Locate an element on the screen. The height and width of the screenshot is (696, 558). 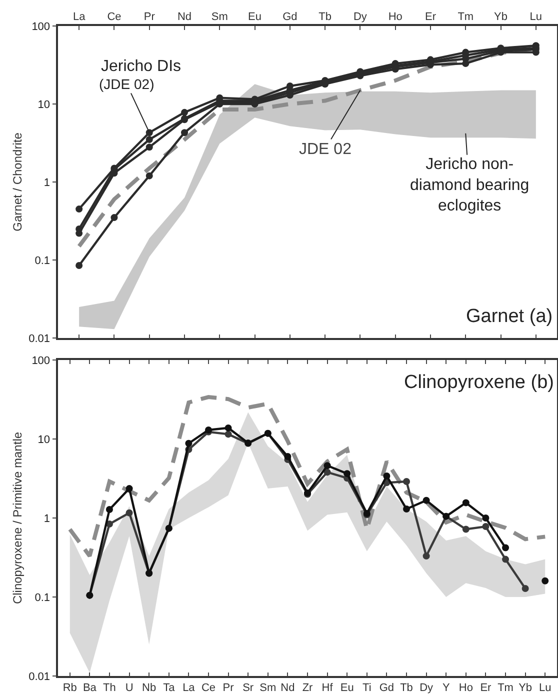
text: Garnet (a) is located at coordinates (509, 316).